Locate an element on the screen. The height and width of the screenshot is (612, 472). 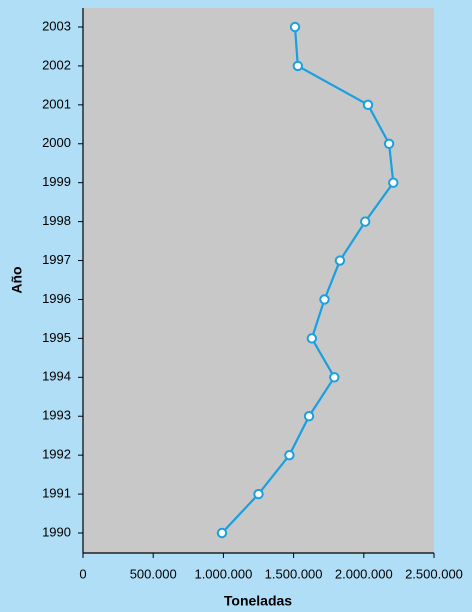
y-tick-label: 1997 is located at coordinates (56, 259).